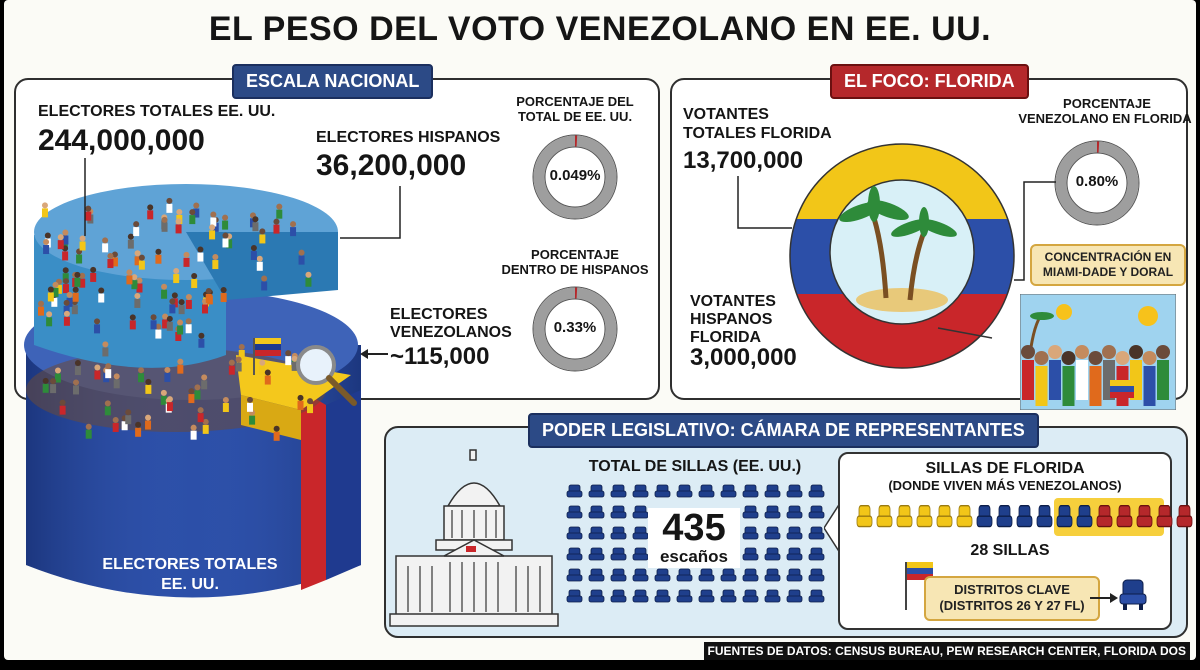 The width and height of the screenshot is (1200, 670). Describe the element at coordinates (1024, 517) in the screenshot. I see `fl-seat-row` at that location.